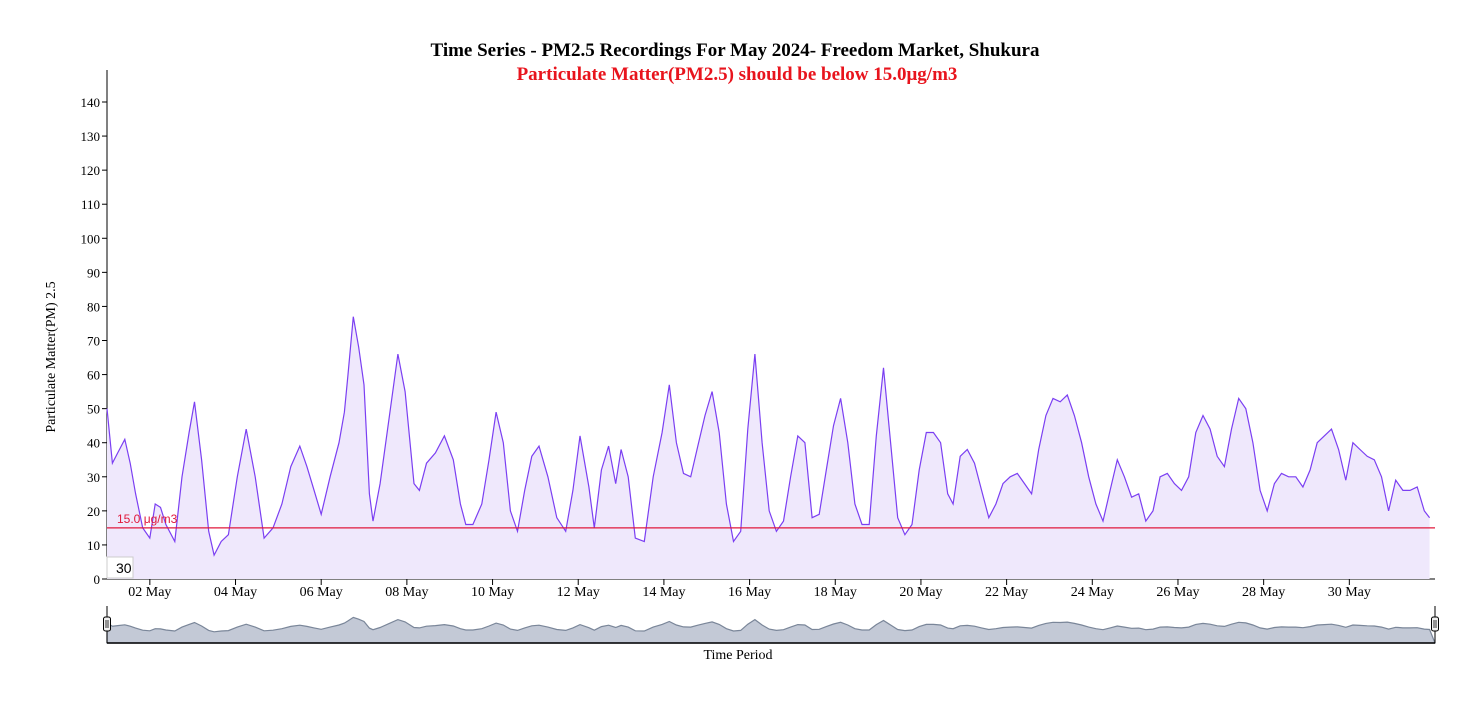 The height and width of the screenshot is (702, 1480). I want to click on y-tick-label: 80, so click(93, 306).